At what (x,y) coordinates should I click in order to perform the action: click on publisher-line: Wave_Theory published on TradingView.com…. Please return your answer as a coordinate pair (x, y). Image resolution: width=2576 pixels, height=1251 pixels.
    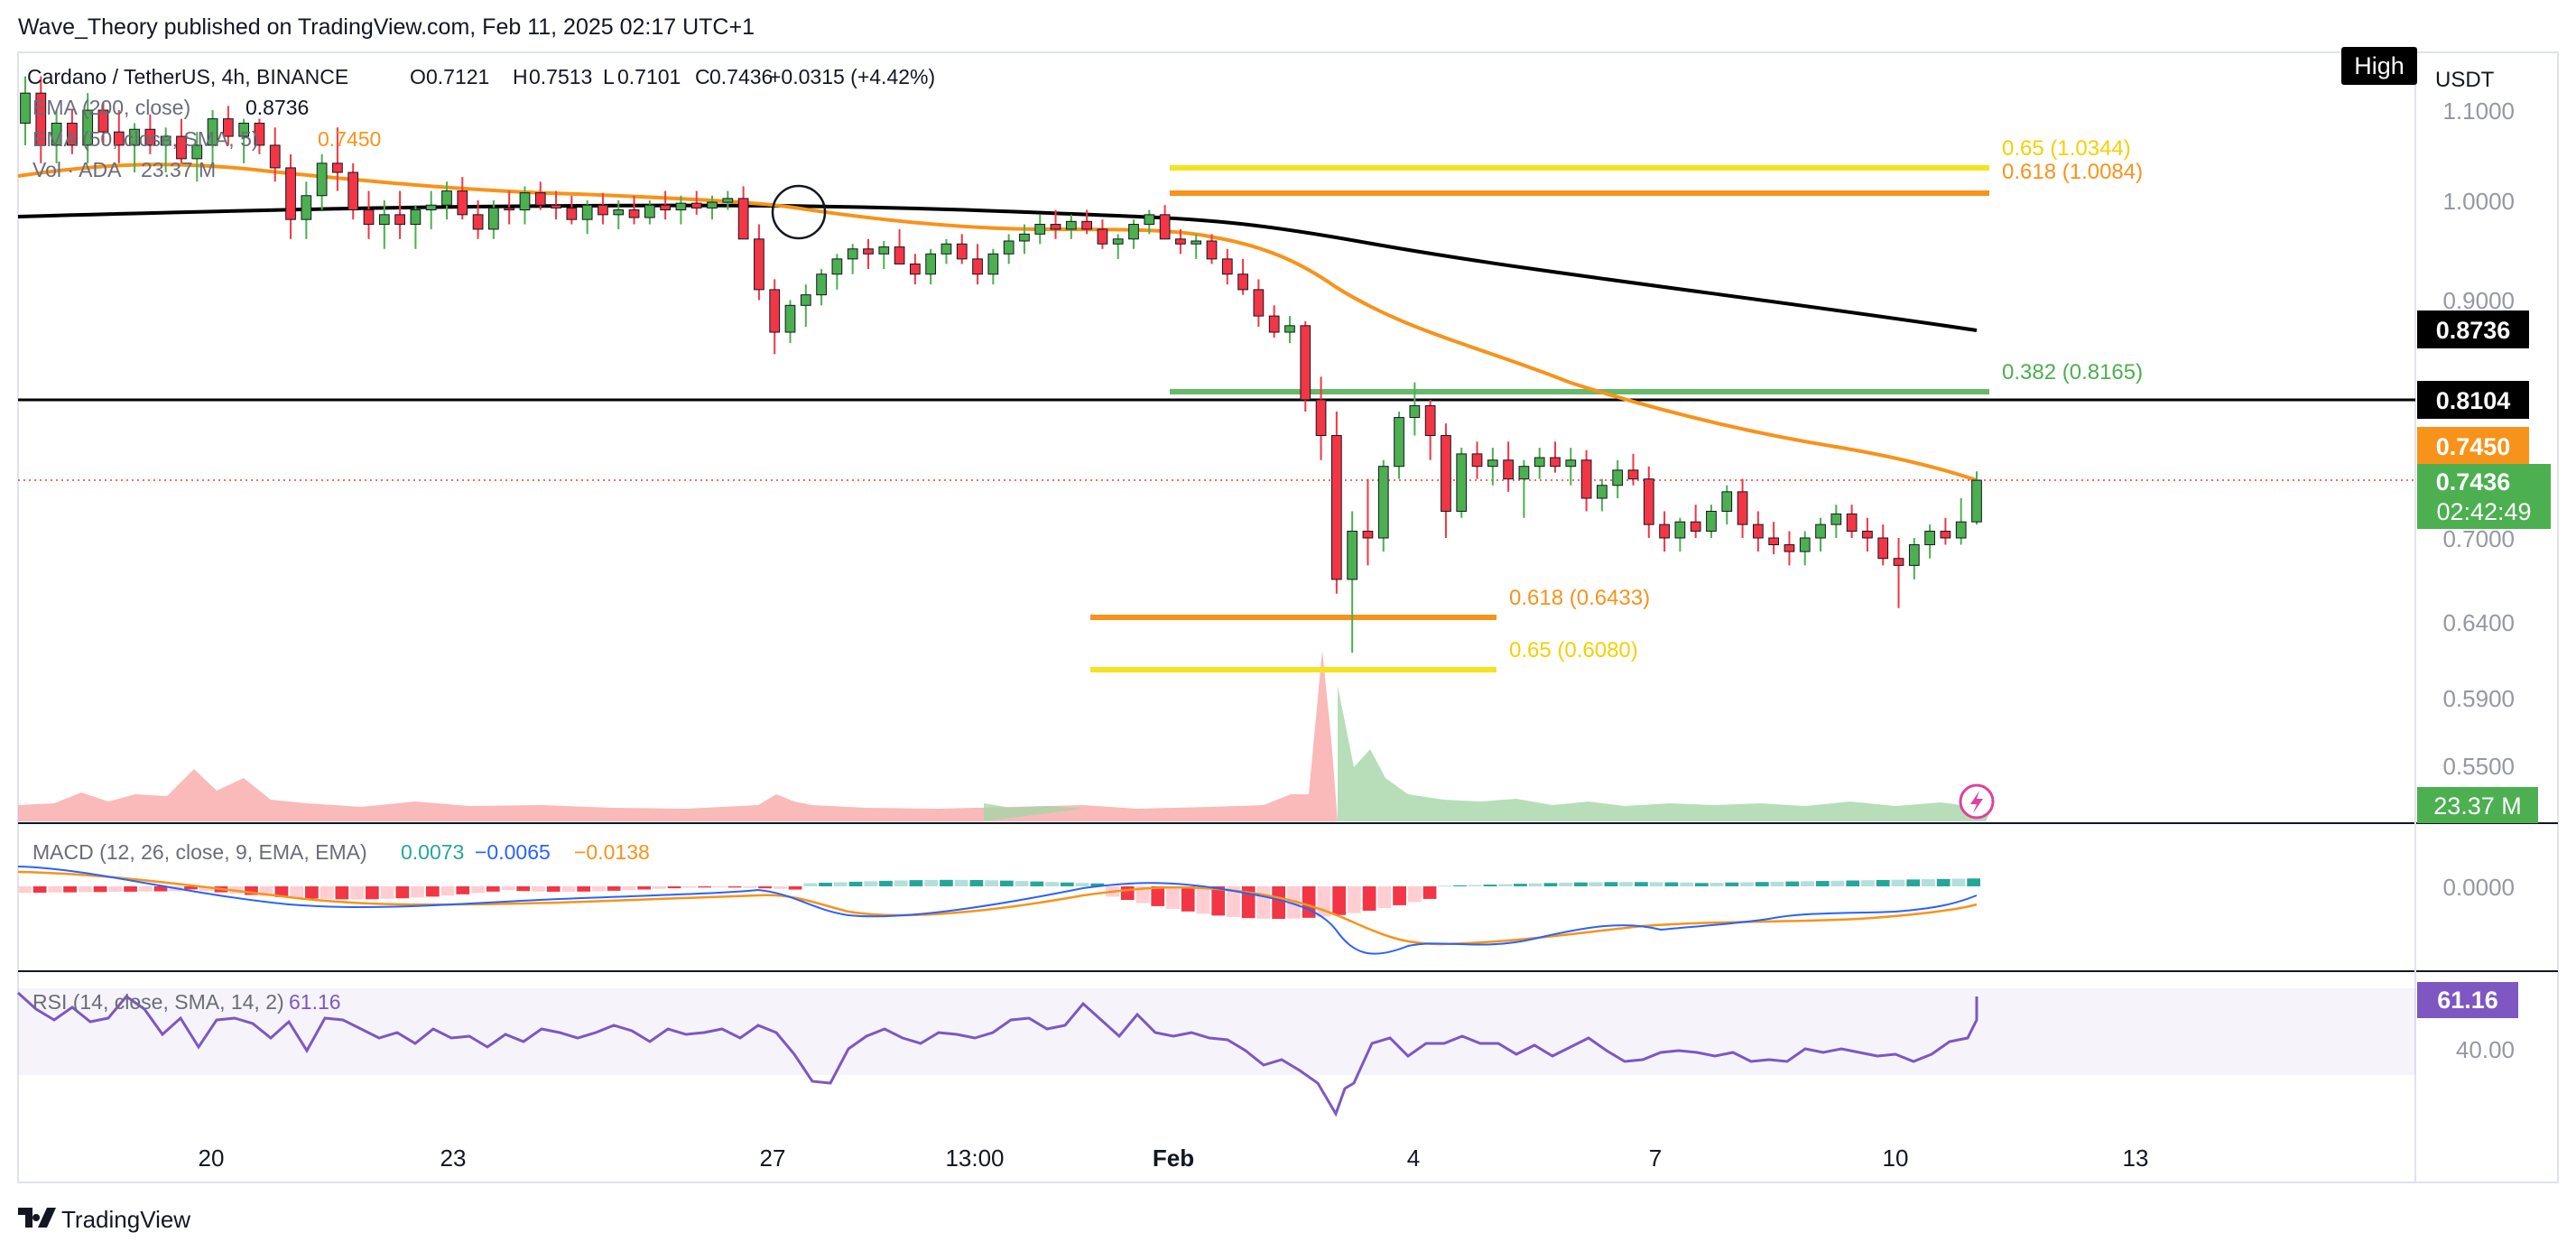
    Looking at the image, I should click on (386, 27).